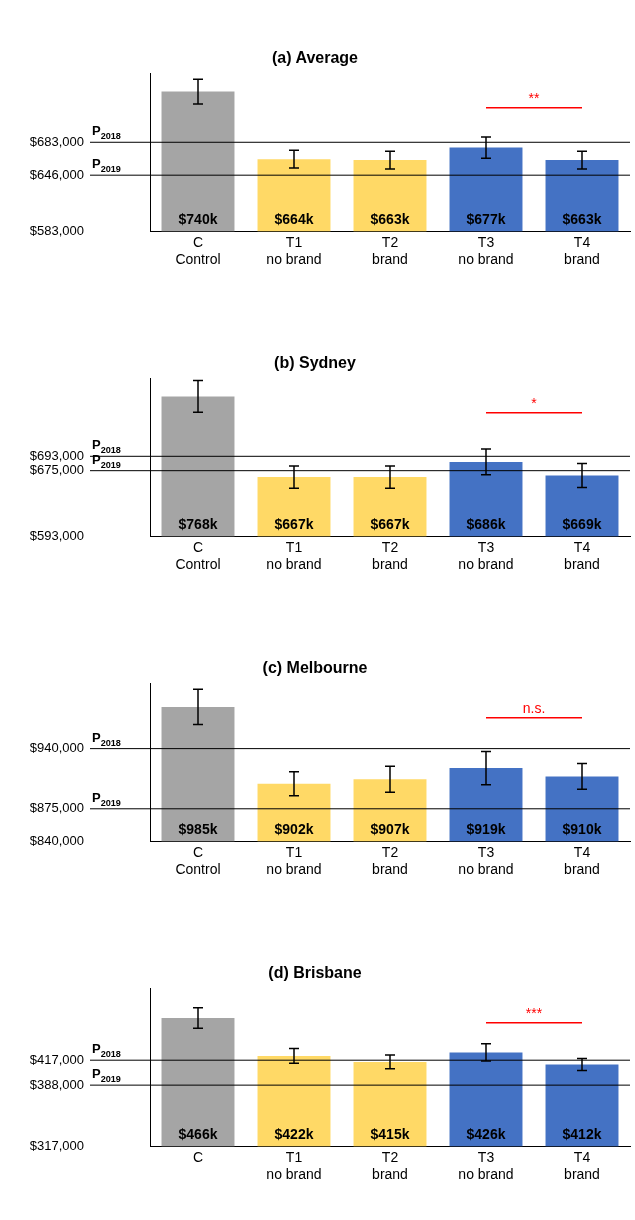 Image resolution: width=635 pixels, height=1220 pixels. Describe the element at coordinates (56, 470) in the screenshot. I see `y-tick-label: $675,000` at that location.